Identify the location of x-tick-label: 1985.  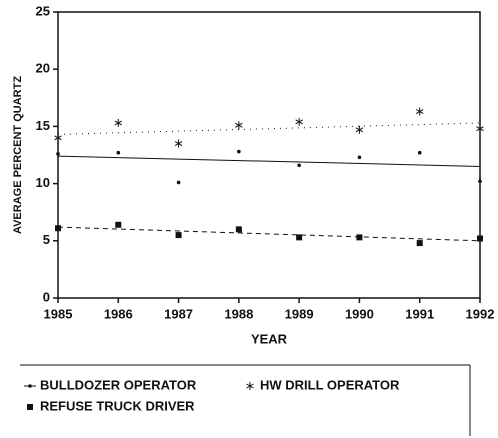
(58, 313).